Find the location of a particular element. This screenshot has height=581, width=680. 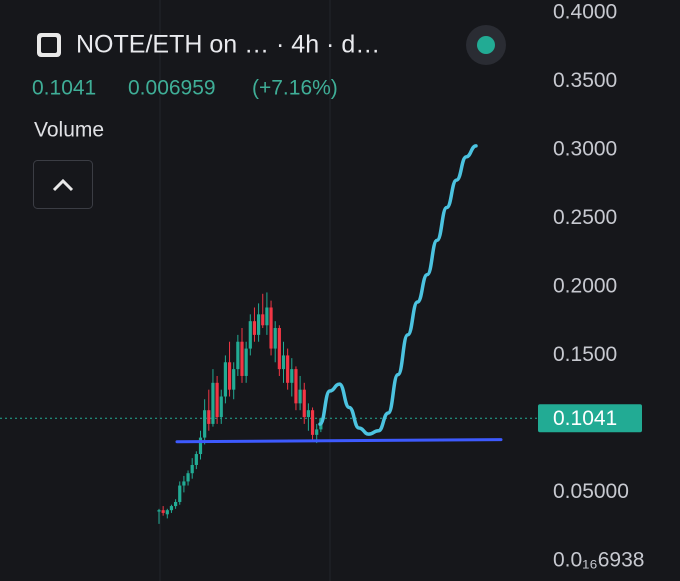

chevron is located at coordinates (63, 185).